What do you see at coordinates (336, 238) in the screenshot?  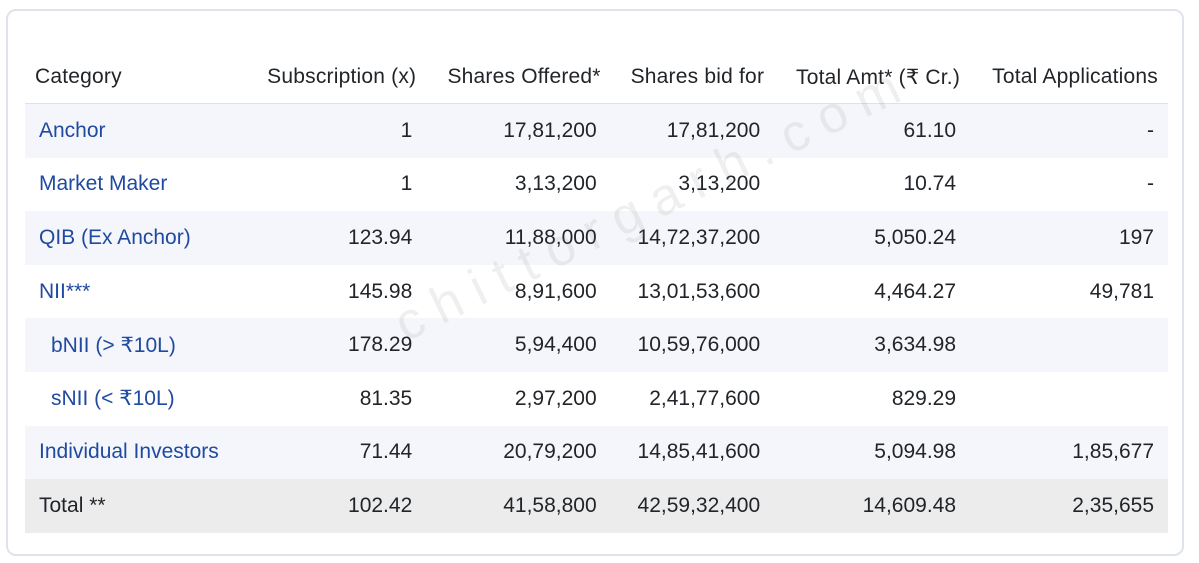 I see `subscription-cell: 123.94` at bounding box center [336, 238].